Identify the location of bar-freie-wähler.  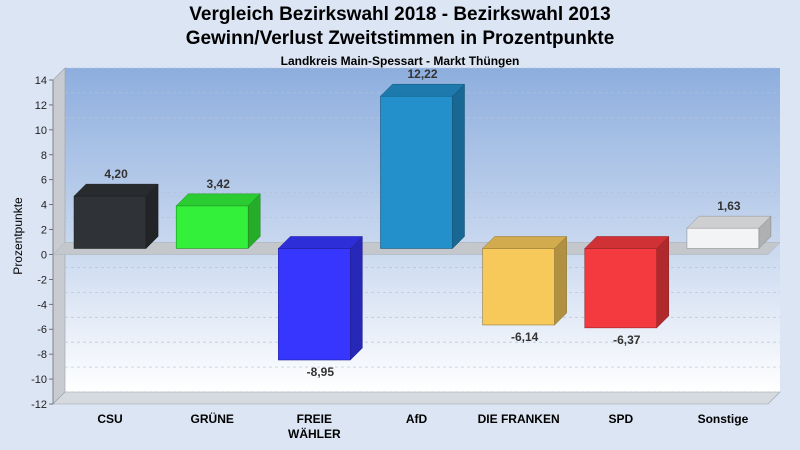
(320, 298).